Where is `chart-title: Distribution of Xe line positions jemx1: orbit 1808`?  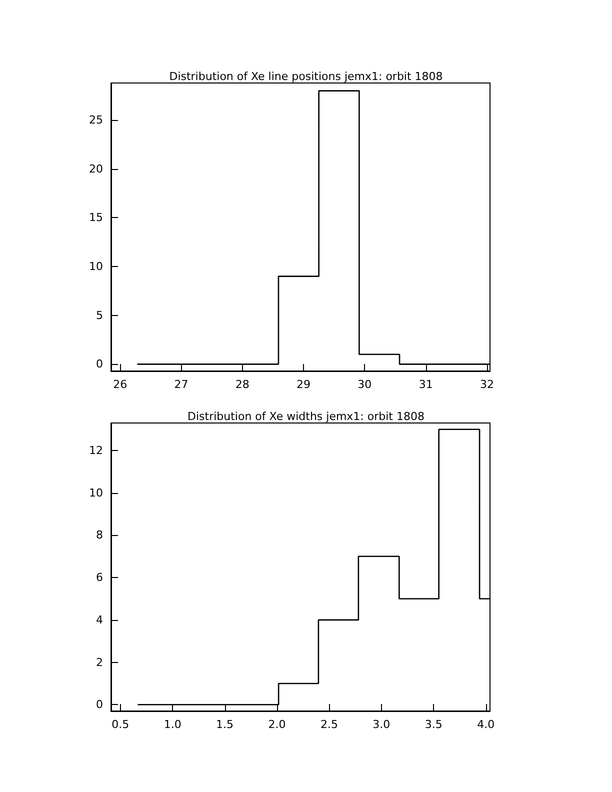 chart-title: Distribution of Xe line positions jemx1: orbit 1808 is located at coordinates (306, 76).